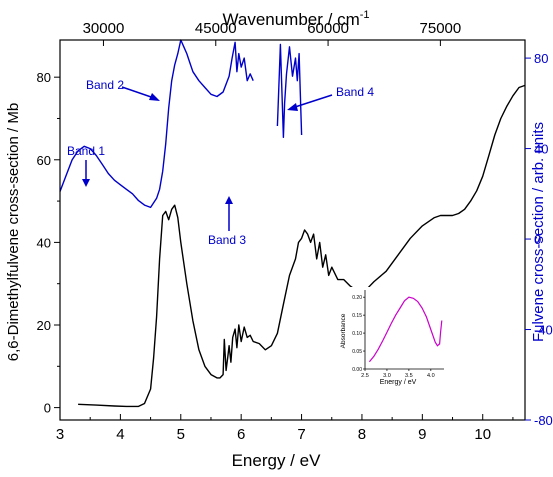  Describe the element at coordinates (241, 434) in the screenshot. I see `x-tick-label: 6` at that location.